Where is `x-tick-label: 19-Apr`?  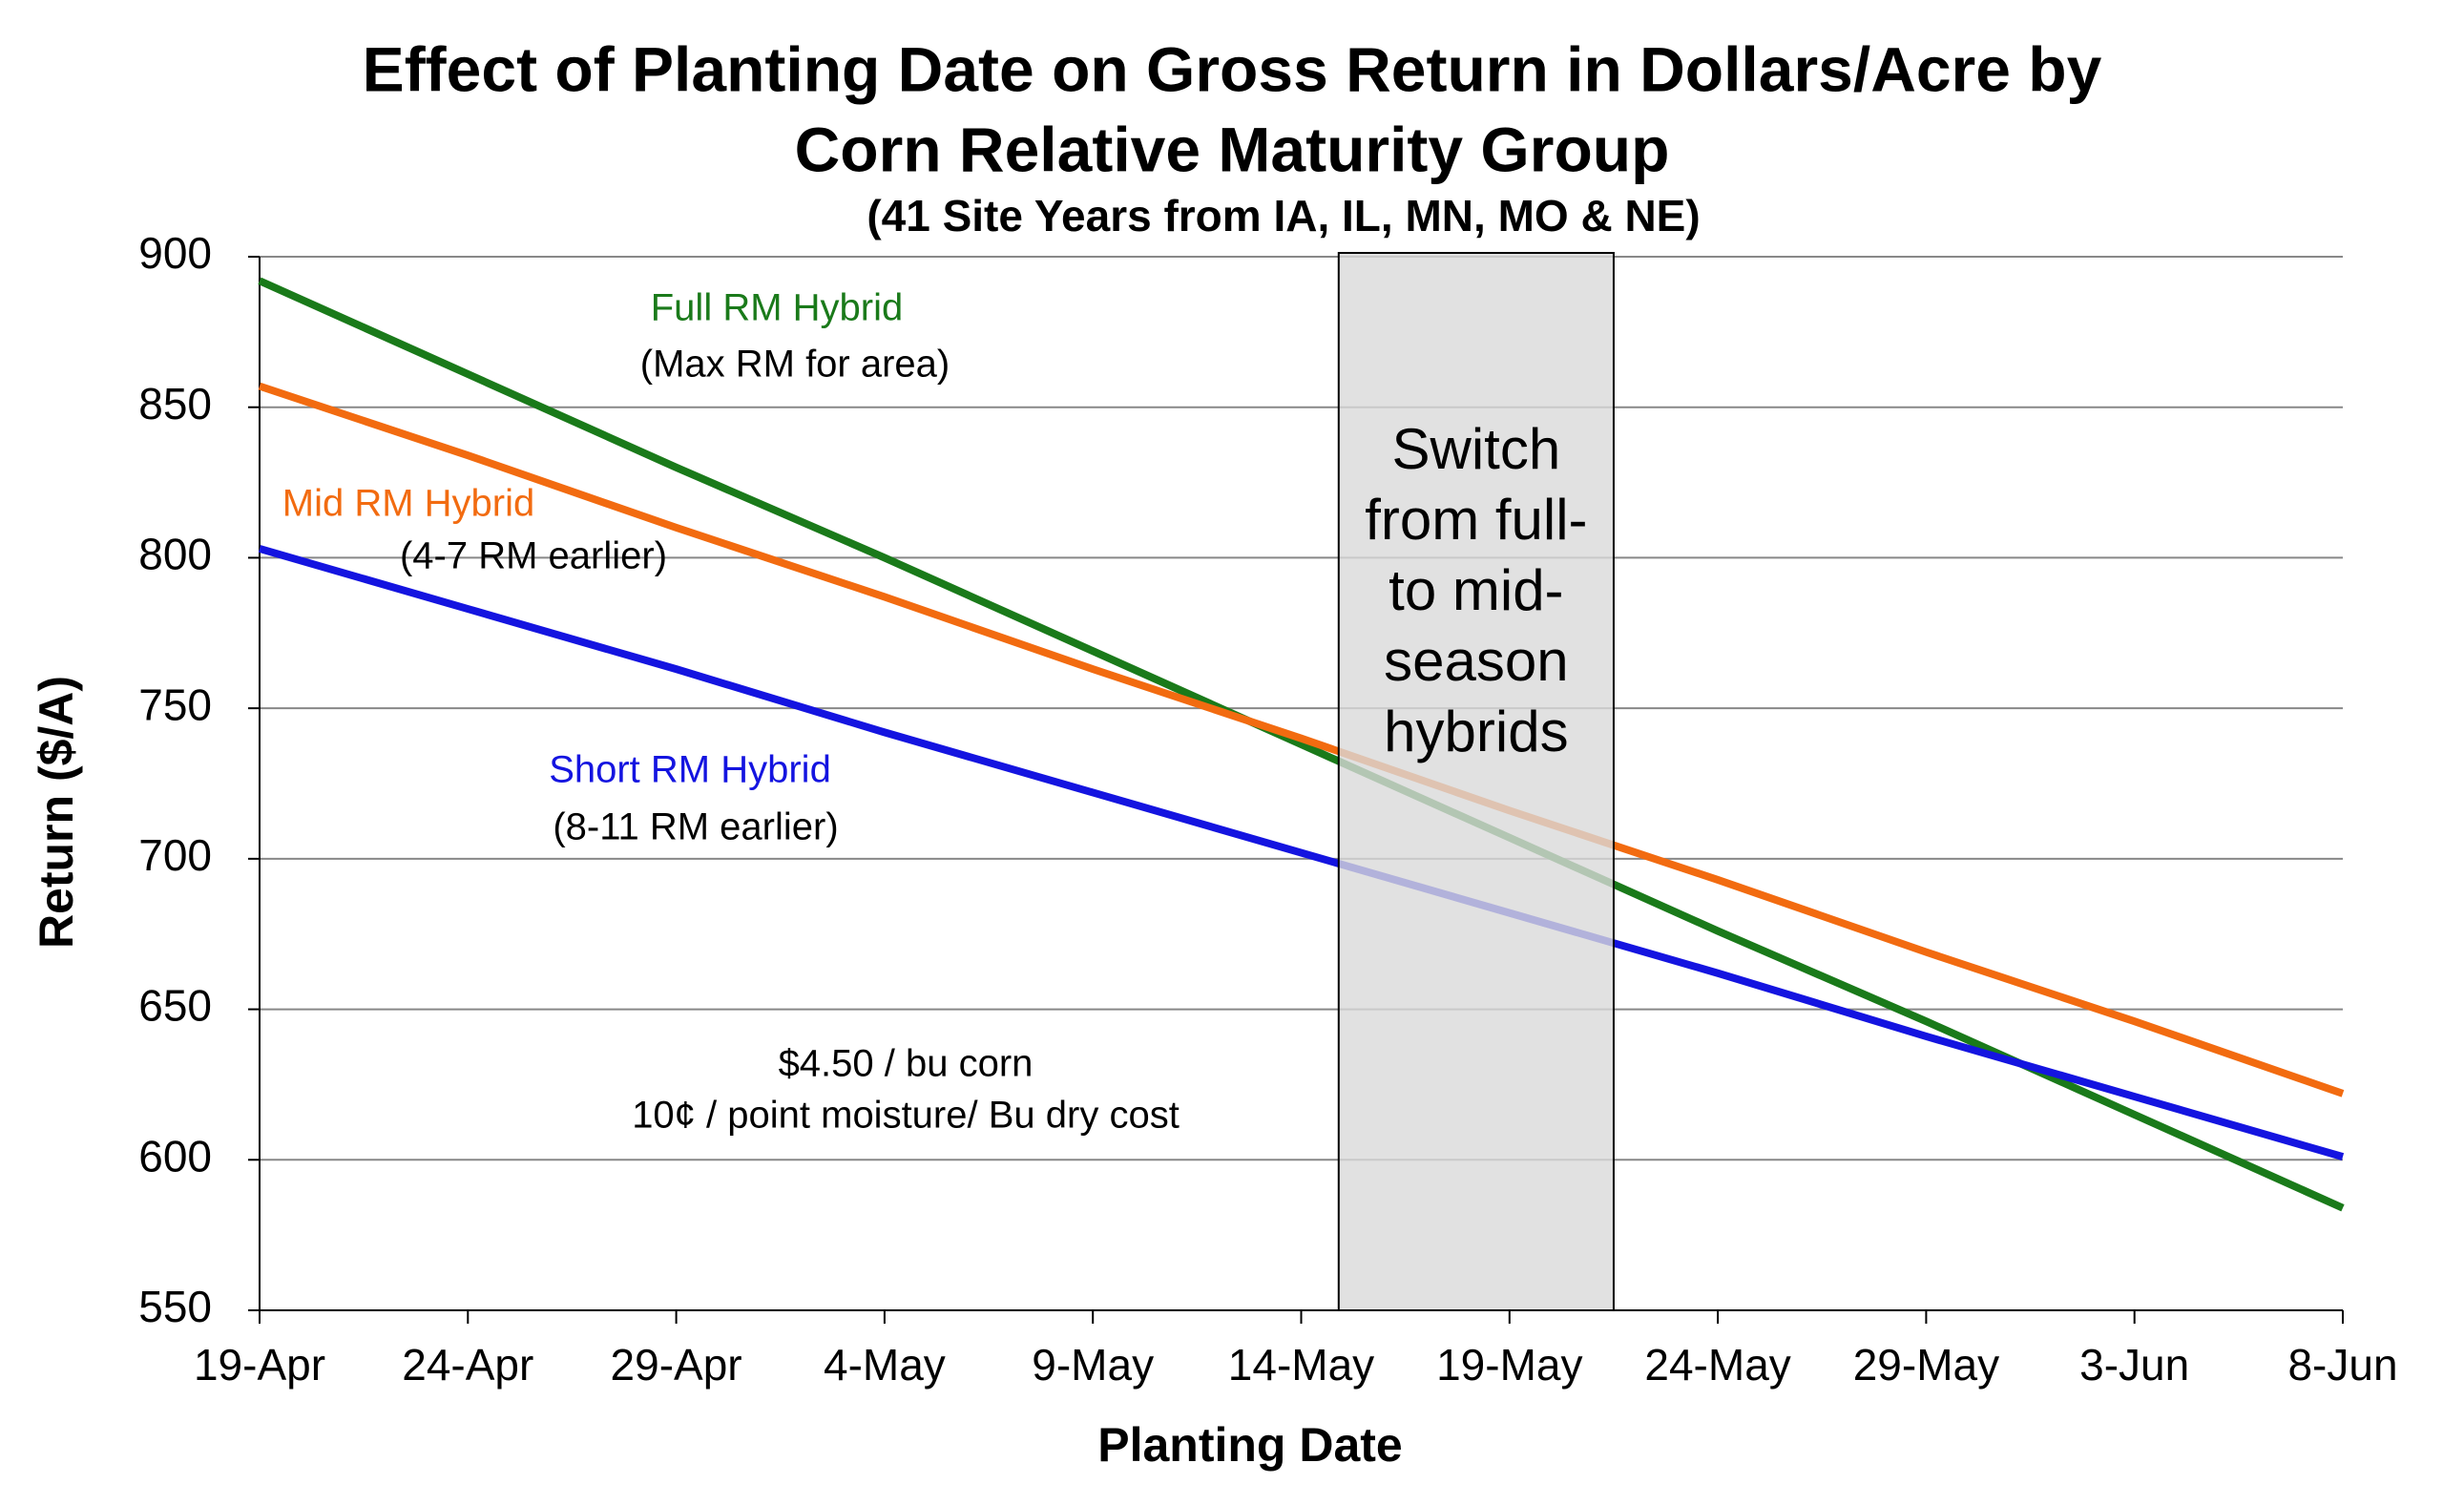
x-tick-label: 19-Apr is located at coordinates (259, 1365).